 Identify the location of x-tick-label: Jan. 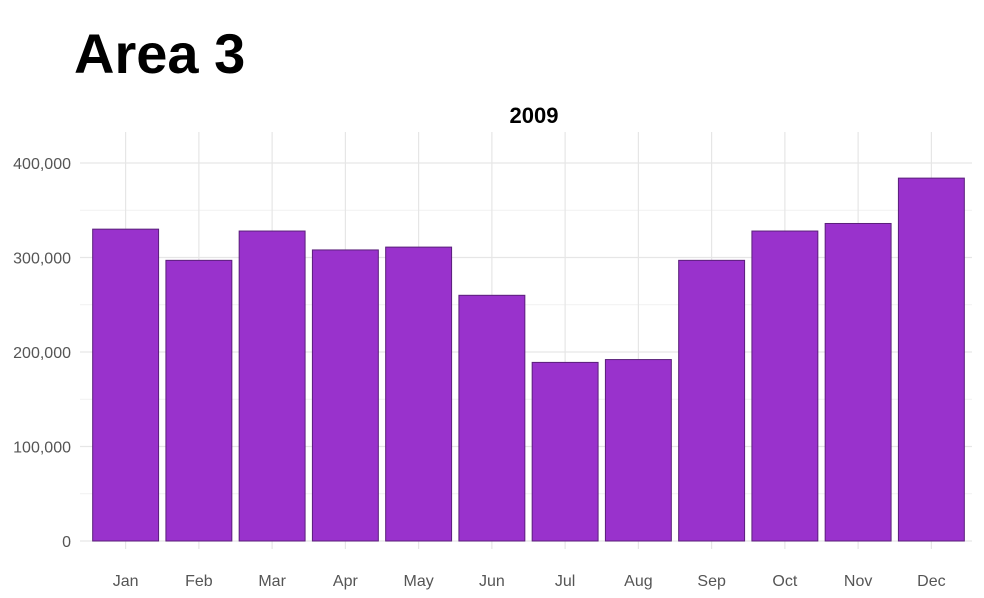
(126, 581).